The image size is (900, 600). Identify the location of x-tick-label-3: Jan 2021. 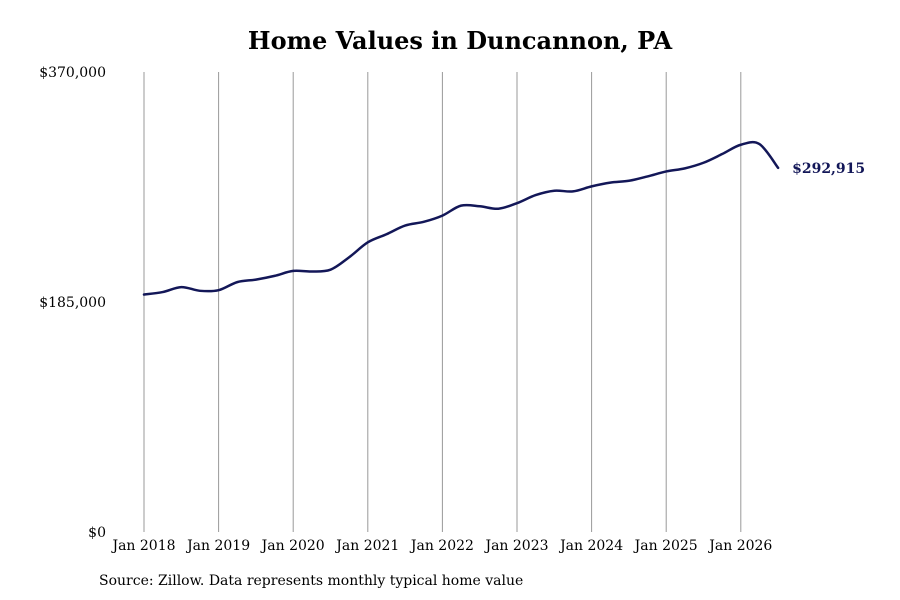
(366, 546).